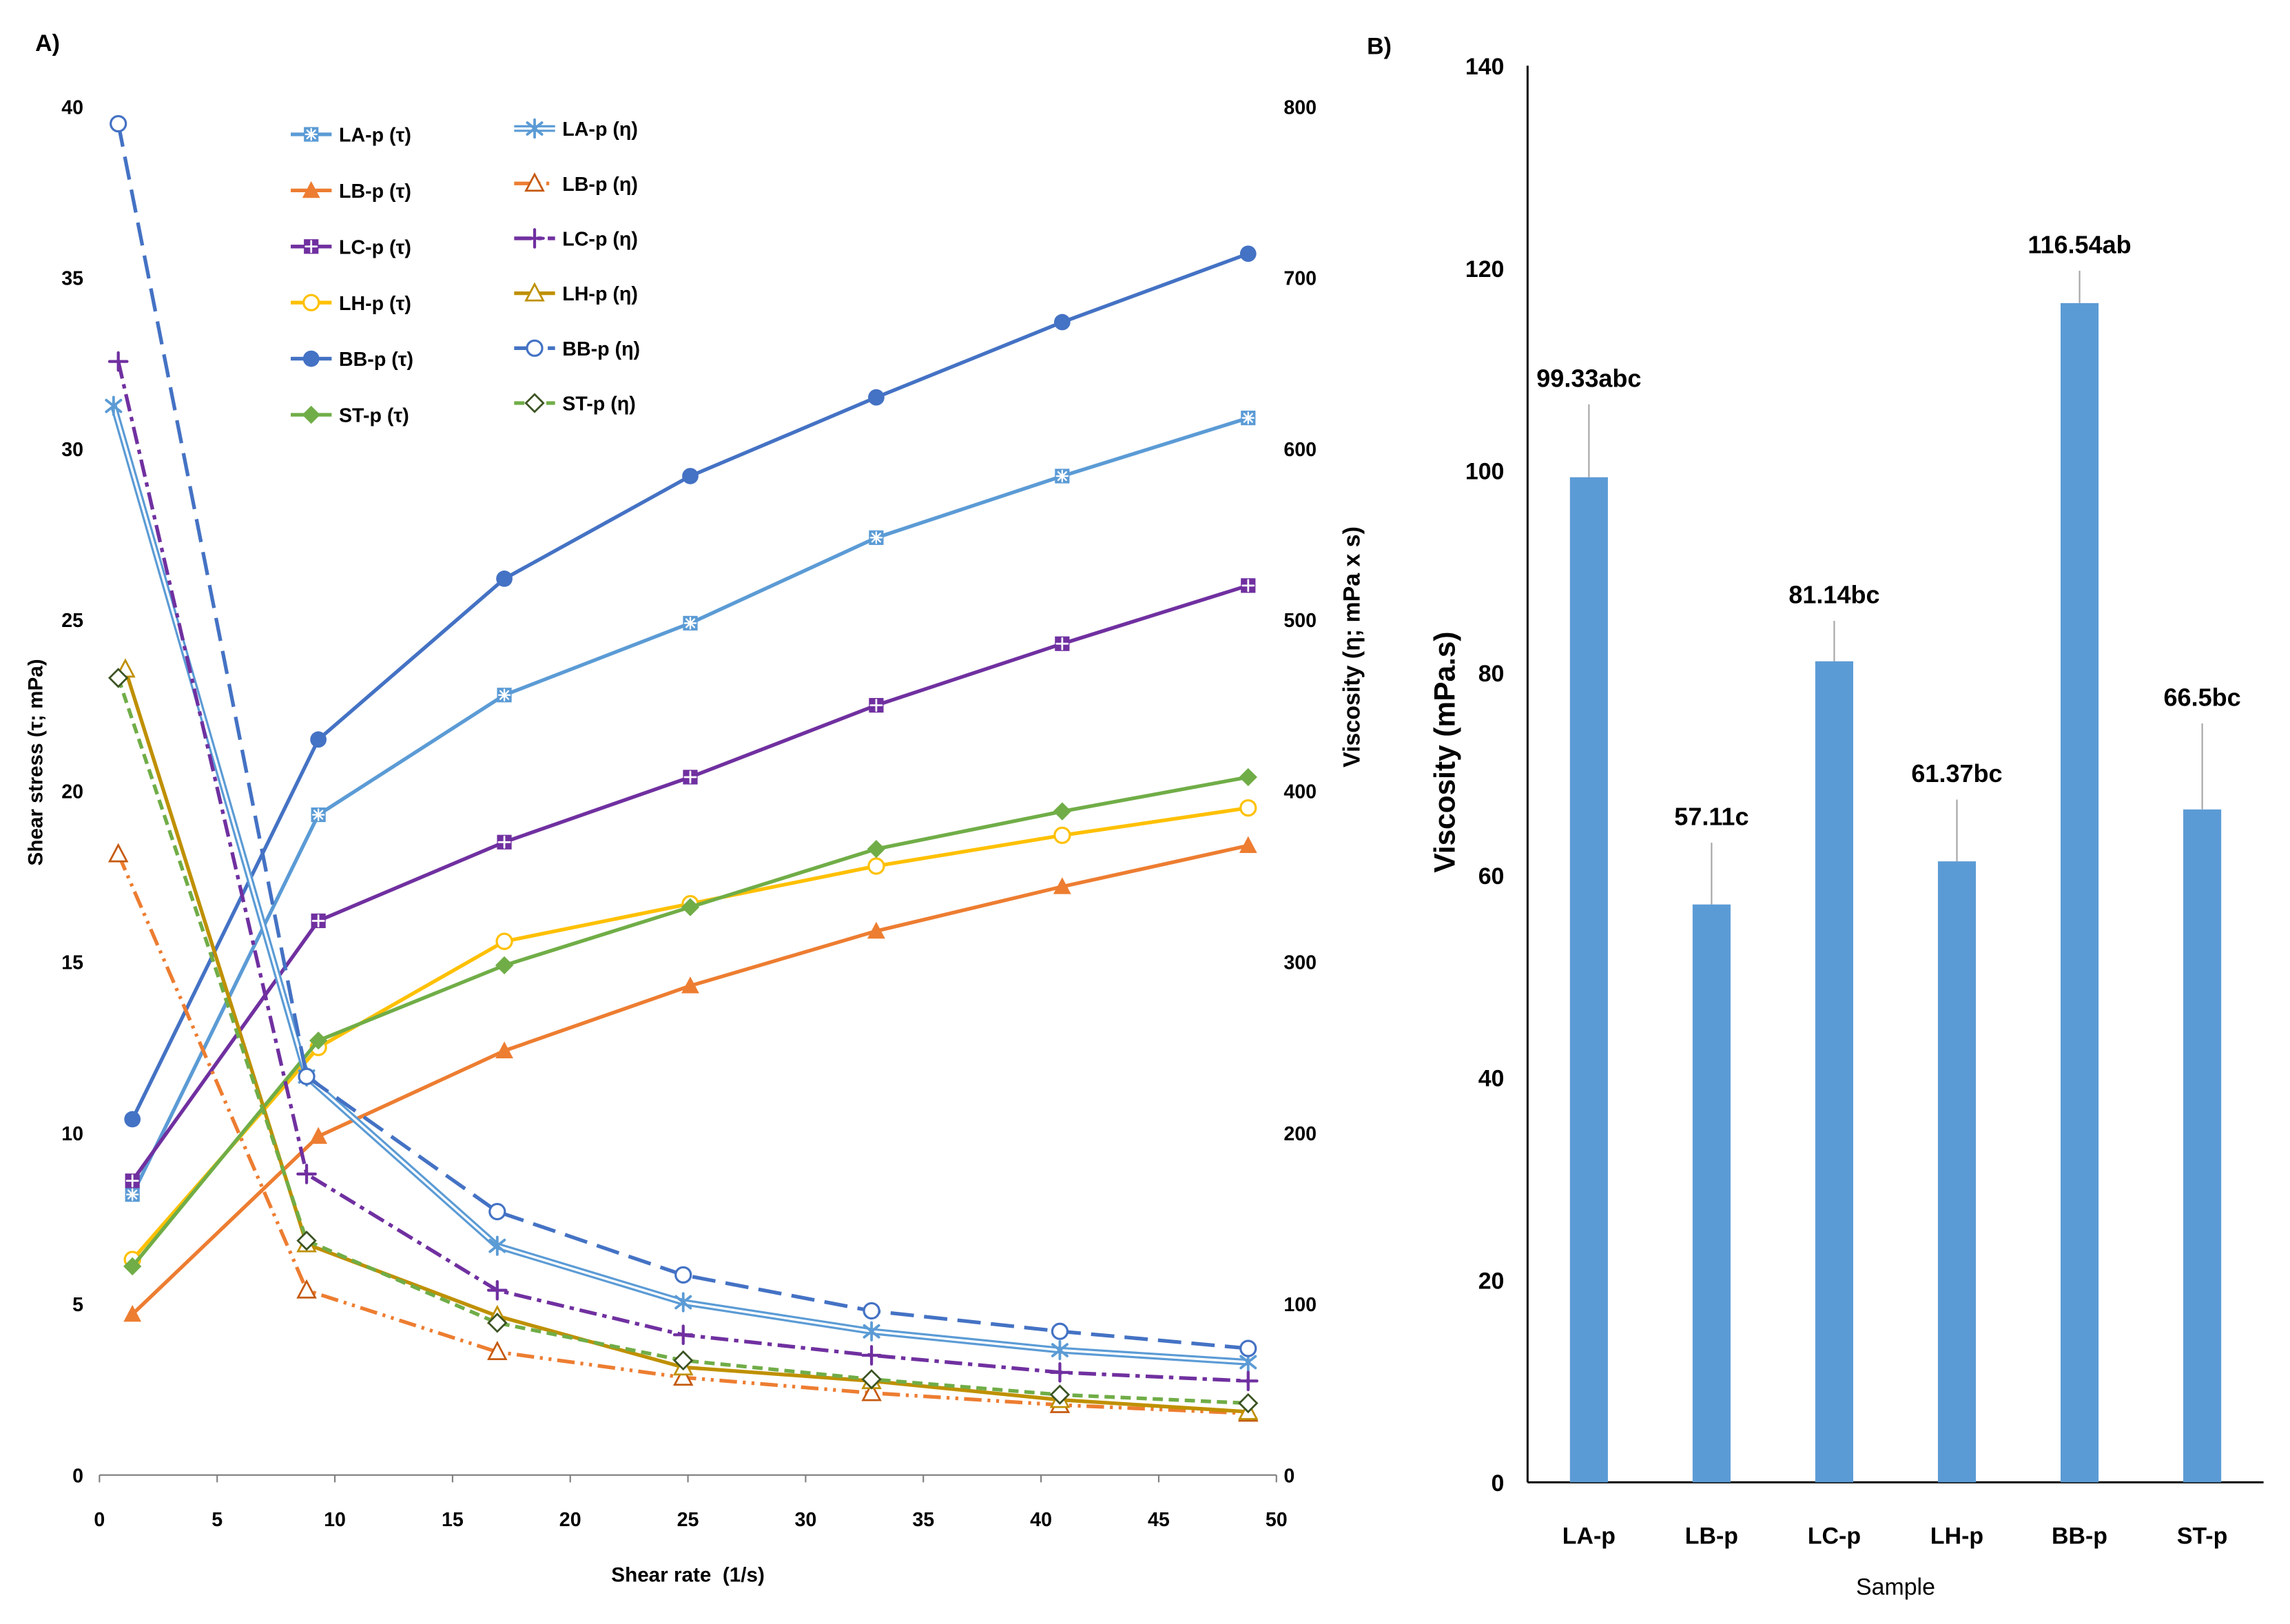  Describe the element at coordinates (1956, 774) in the screenshot. I see `data-label-lh-p: 61.37bc` at that location.